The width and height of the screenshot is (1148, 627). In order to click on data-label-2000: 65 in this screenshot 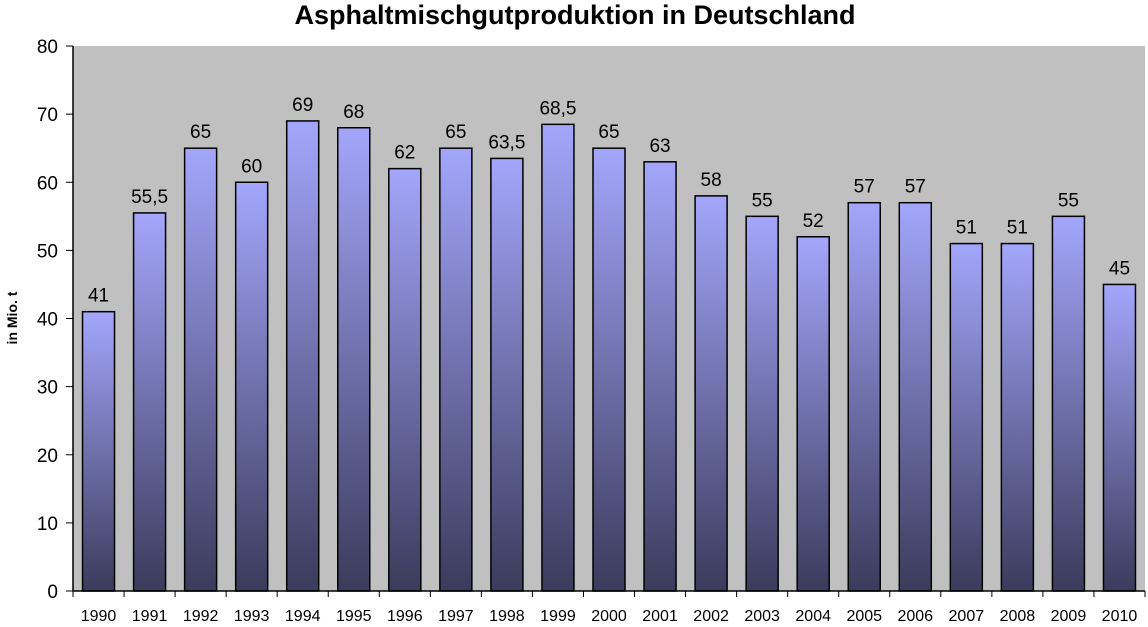, I will do `click(608, 132)`.